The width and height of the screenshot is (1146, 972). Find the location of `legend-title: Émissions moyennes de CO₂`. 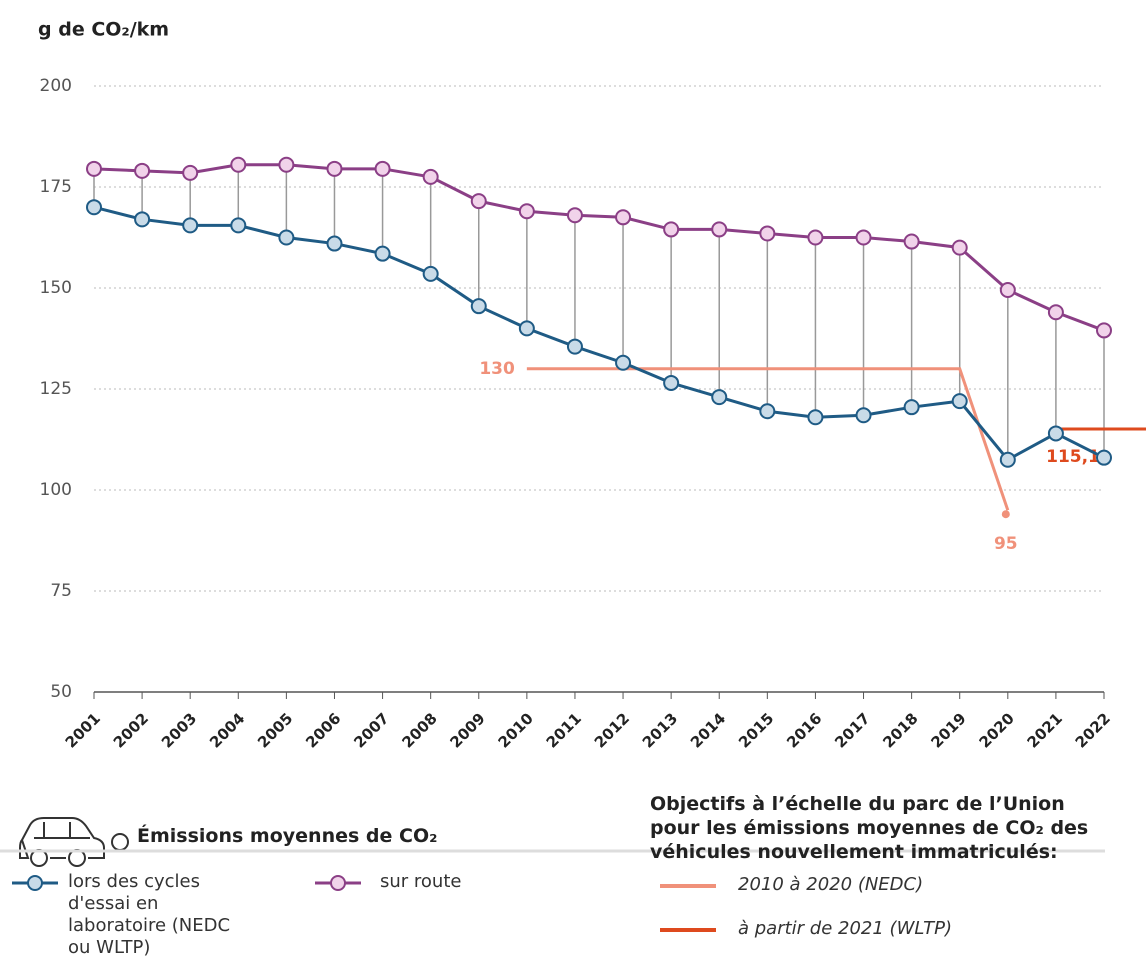

legend-title: Émissions moyennes de CO₂ is located at coordinates (287, 836).